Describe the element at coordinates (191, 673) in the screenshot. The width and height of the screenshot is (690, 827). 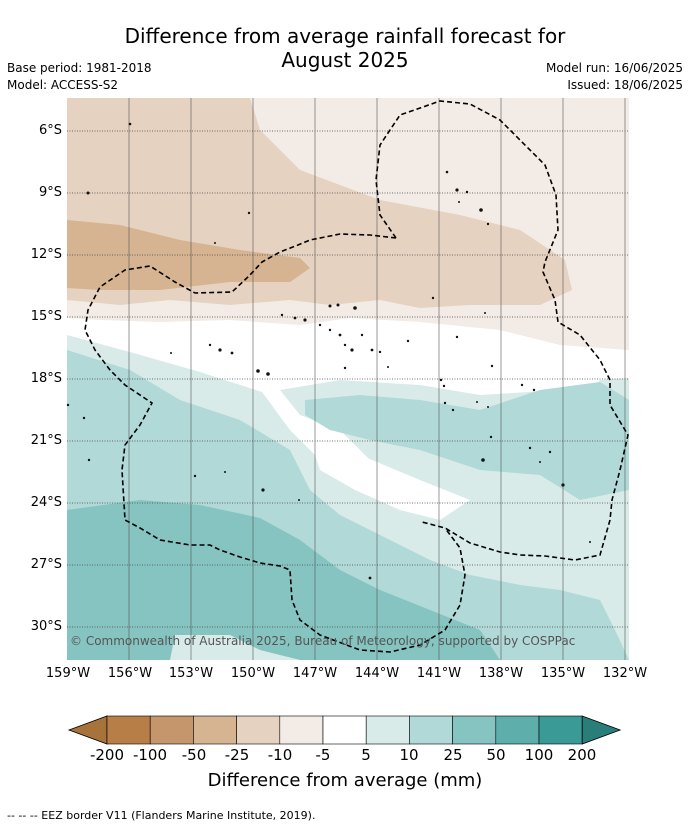
I see `lon-tick-label: 153°W` at that location.